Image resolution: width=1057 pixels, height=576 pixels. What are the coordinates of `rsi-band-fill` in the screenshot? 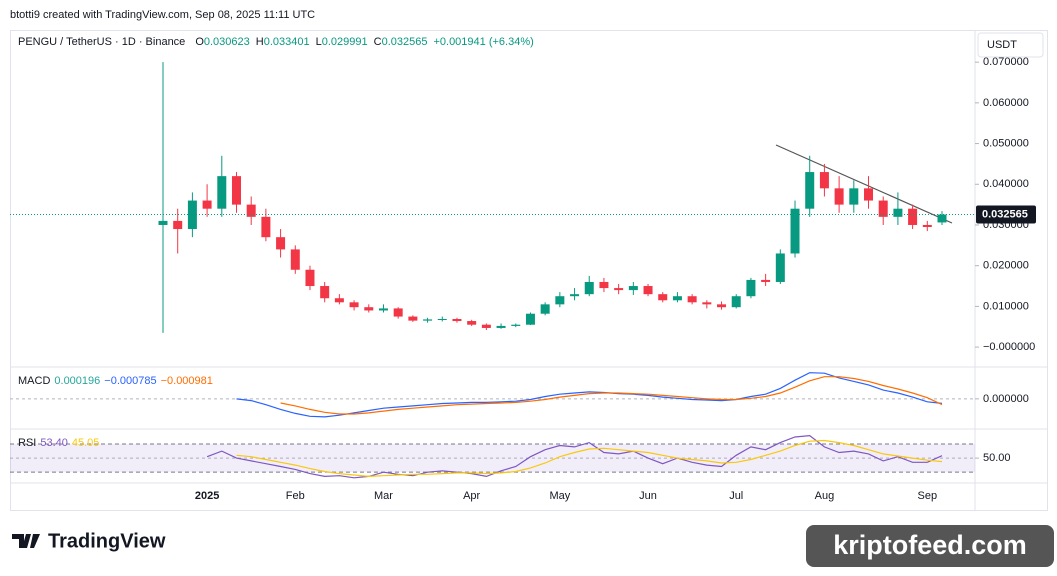 It's located at (492, 458).